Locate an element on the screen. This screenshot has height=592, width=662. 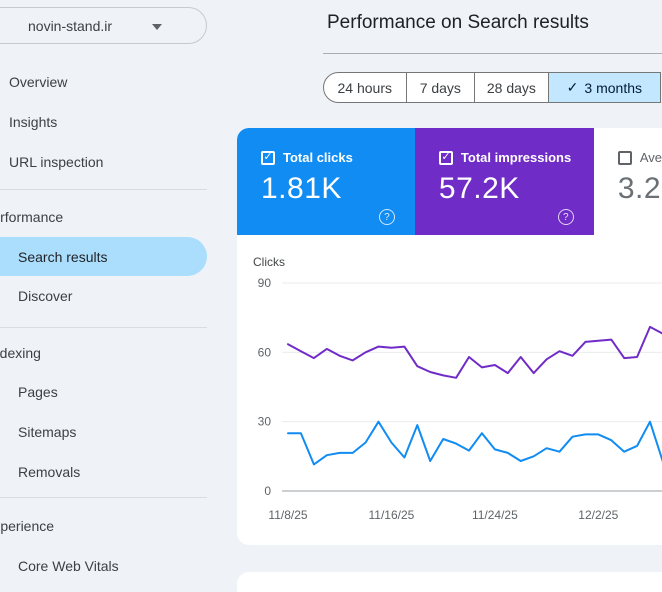
svg-text: 90 is located at coordinates (265, 283).